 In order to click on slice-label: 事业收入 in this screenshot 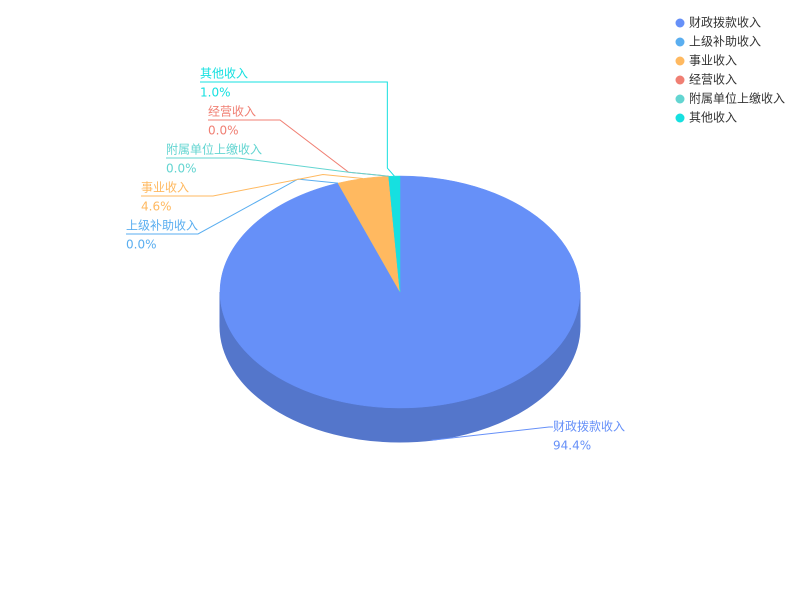, I will do `click(165, 188)`.